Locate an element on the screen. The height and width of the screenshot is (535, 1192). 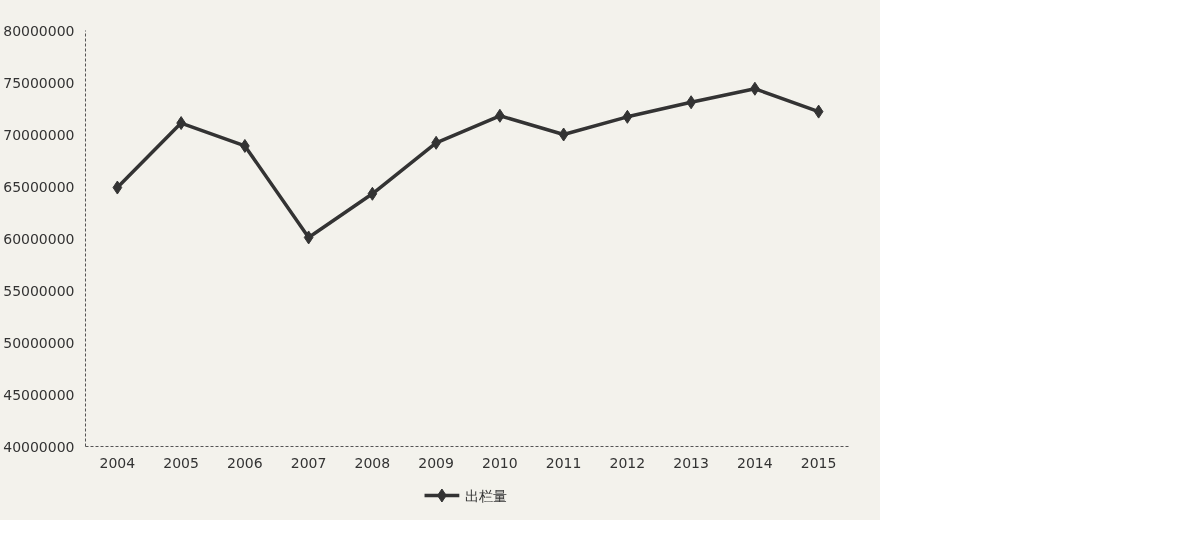
y-tick-label: 75000000 is located at coordinates (39, 82).